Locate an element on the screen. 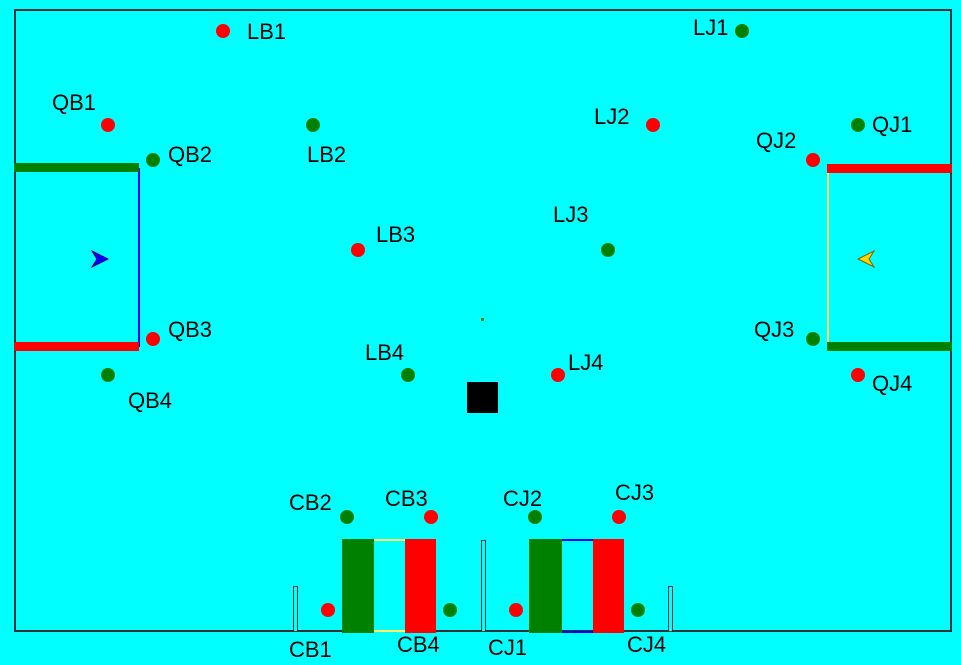 The image size is (961, 665). dot-lj1 is located at coordinates (742, 31).